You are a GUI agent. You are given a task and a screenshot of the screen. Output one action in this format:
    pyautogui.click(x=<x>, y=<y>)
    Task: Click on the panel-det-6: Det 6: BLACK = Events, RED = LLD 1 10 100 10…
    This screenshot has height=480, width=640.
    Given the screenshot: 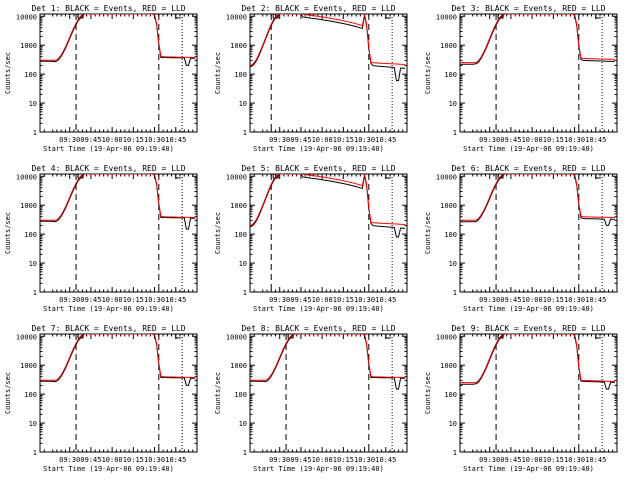 What is the action you would take?
    pyautogui.click(x=521, y=238)
    